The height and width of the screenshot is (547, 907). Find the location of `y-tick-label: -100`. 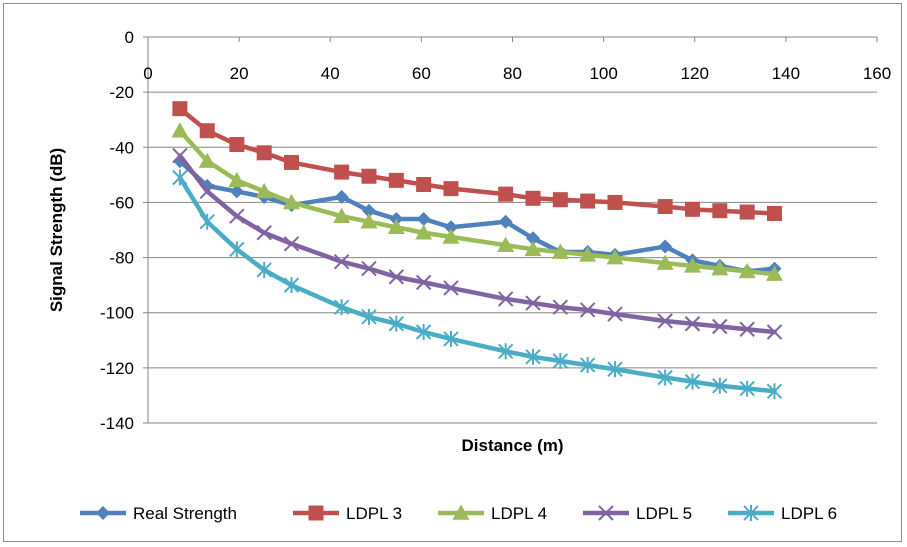

y-tick-label: -100 is located at coordinates (117, 313).